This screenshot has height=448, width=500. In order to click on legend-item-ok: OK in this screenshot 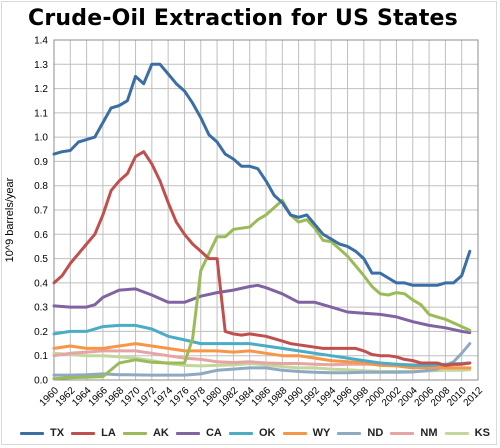, I will do `click(252, 433)`.